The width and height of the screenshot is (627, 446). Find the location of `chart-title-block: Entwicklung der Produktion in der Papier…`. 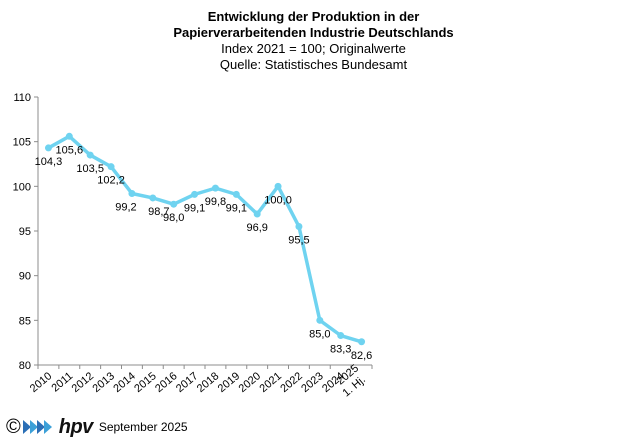

chart-title-block: Entwicklung der Produktion in der Papier… is located at coordinates (313, 41).